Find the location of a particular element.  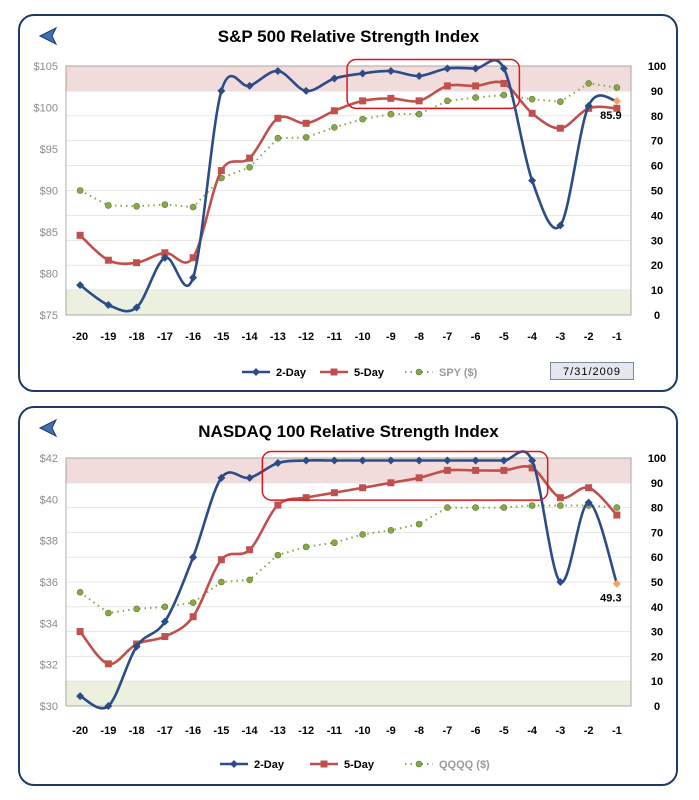

right-axis-tick-label: 80 is located at coordinates (657, 117).